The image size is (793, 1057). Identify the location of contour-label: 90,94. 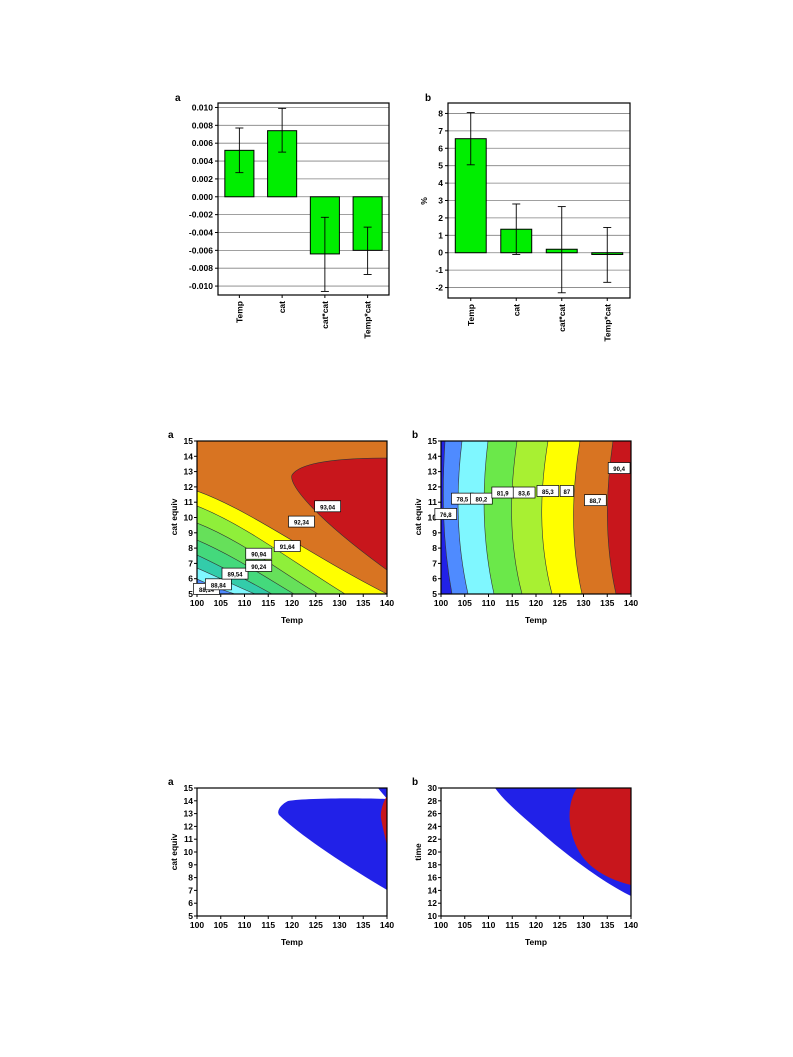
(259, 556).